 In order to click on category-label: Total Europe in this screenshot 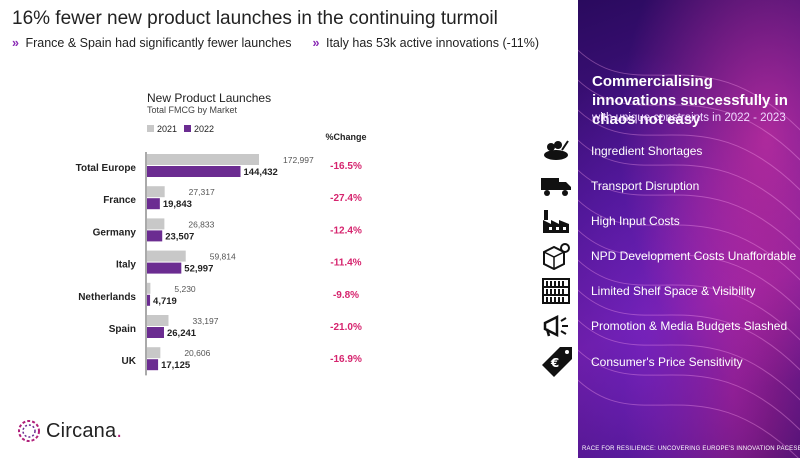, I will do `click(106, 168)`.